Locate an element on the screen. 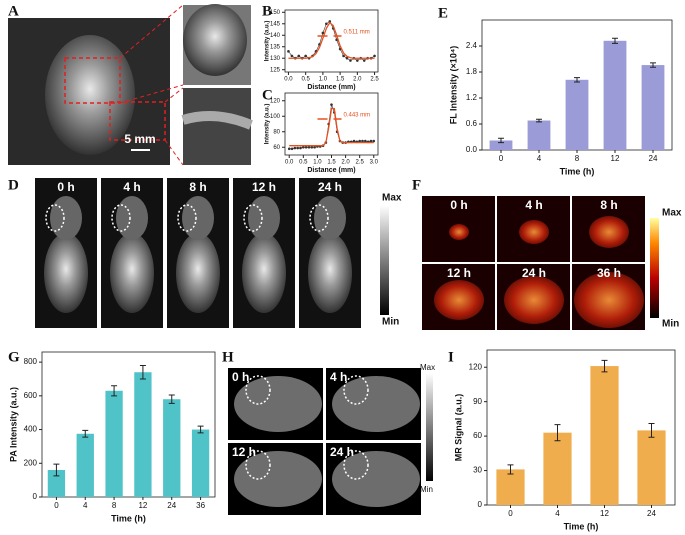 The image size is (685, 535). y-tick-label: 2.4 is located at coordinates (472, 45).